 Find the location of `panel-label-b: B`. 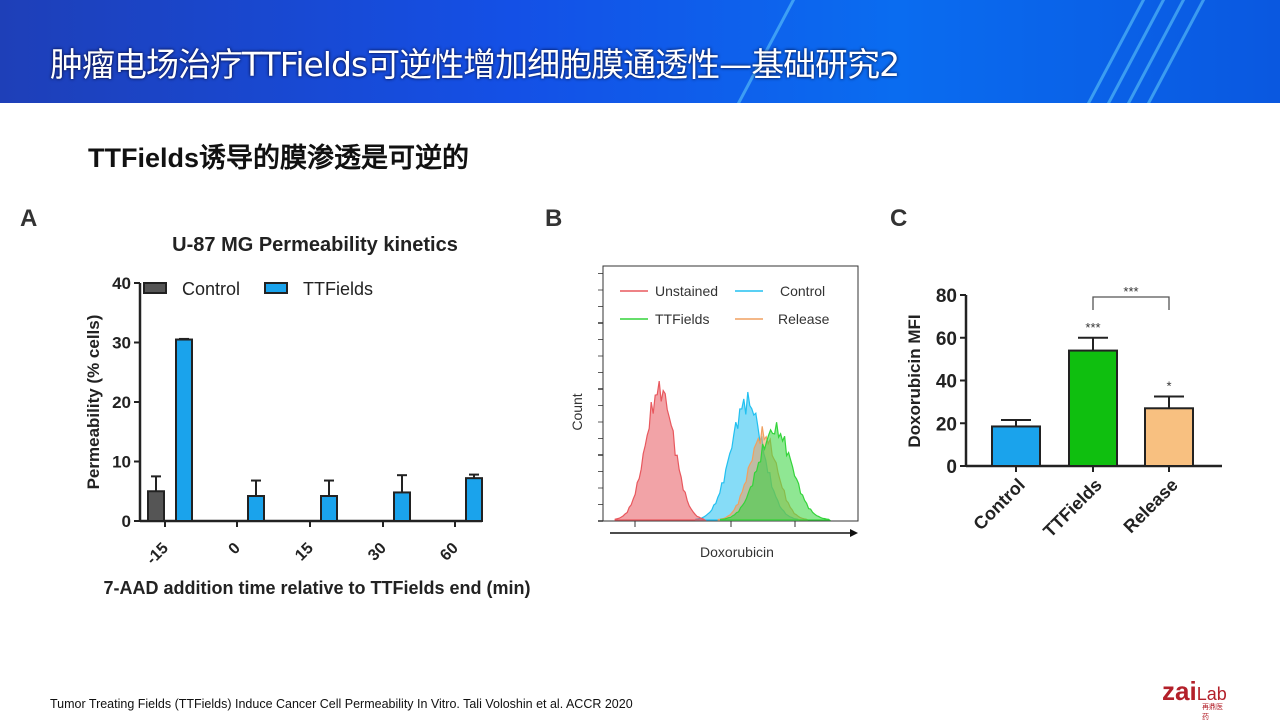

panel-label-b: B is located at coordinates (554, 218).